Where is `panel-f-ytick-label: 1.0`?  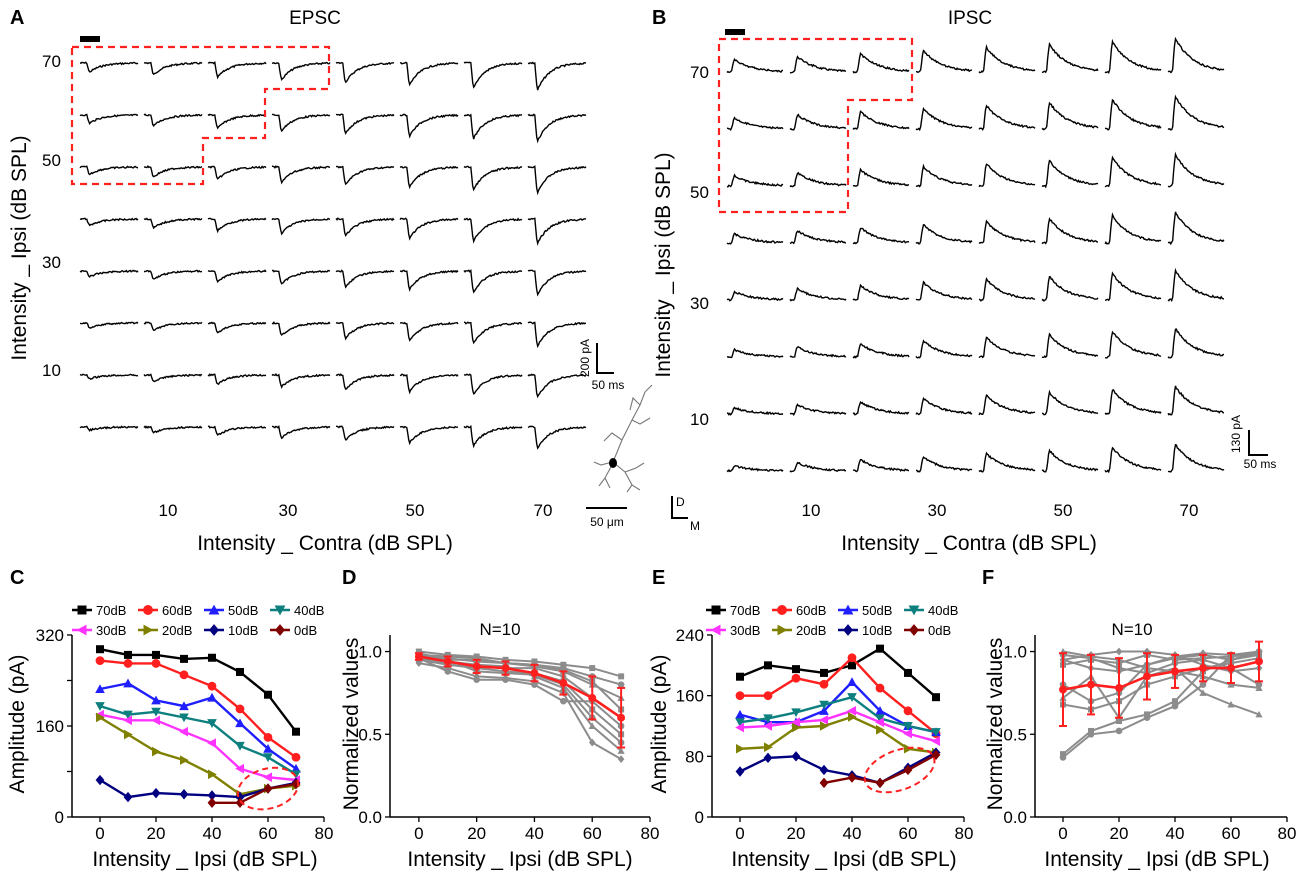 panel-f-ytick-label: 1.0 is located at coordinates (1015, 652).